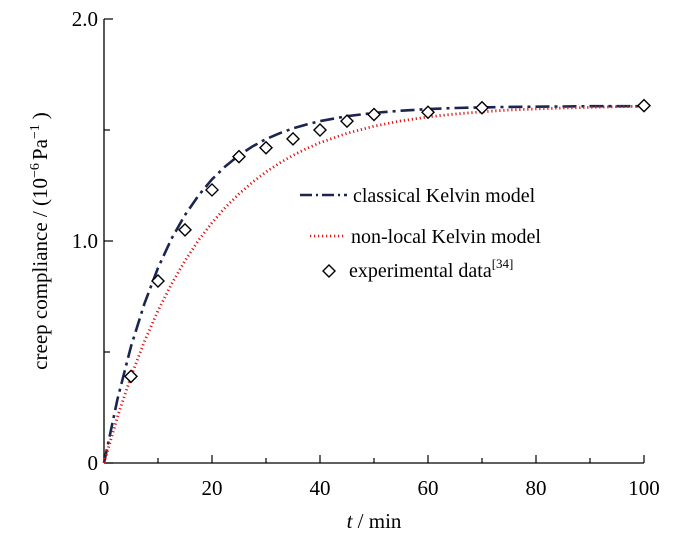 Image resolution: width=700 pixels, height=540 pixels. I want to click on y-axis-ticks: 0 1.0 2.0, so click(92, 241).